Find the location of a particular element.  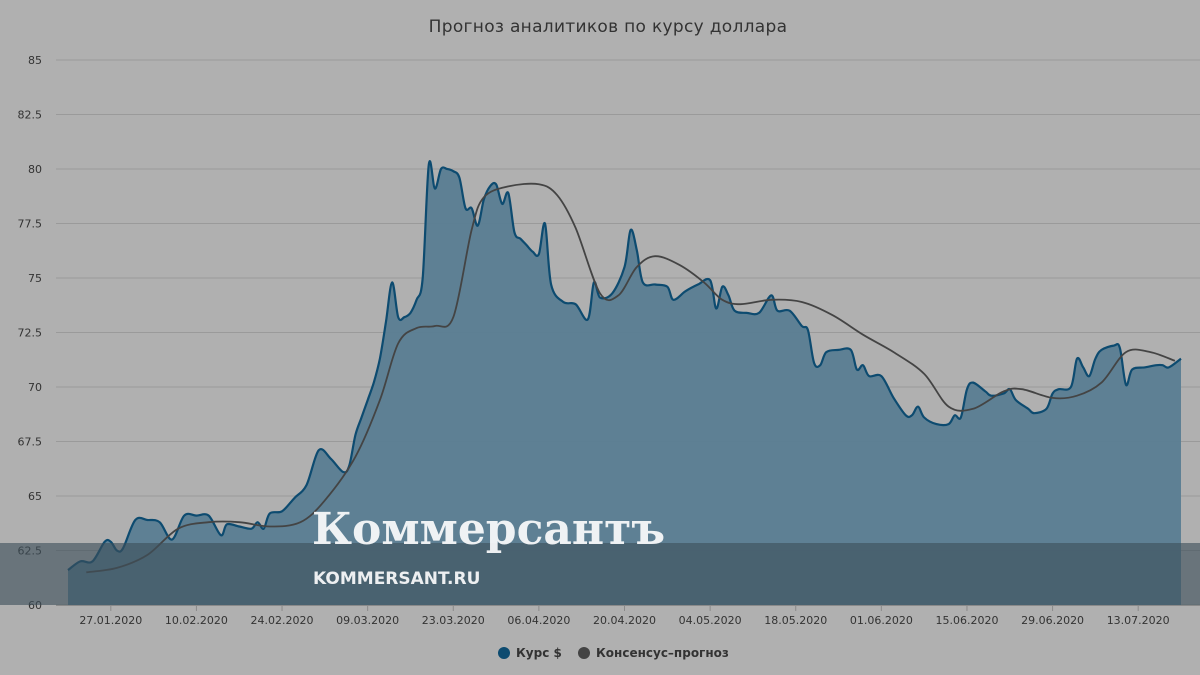

x-tick-label: 13.07.2020 is located at coordinates (1138, 620).